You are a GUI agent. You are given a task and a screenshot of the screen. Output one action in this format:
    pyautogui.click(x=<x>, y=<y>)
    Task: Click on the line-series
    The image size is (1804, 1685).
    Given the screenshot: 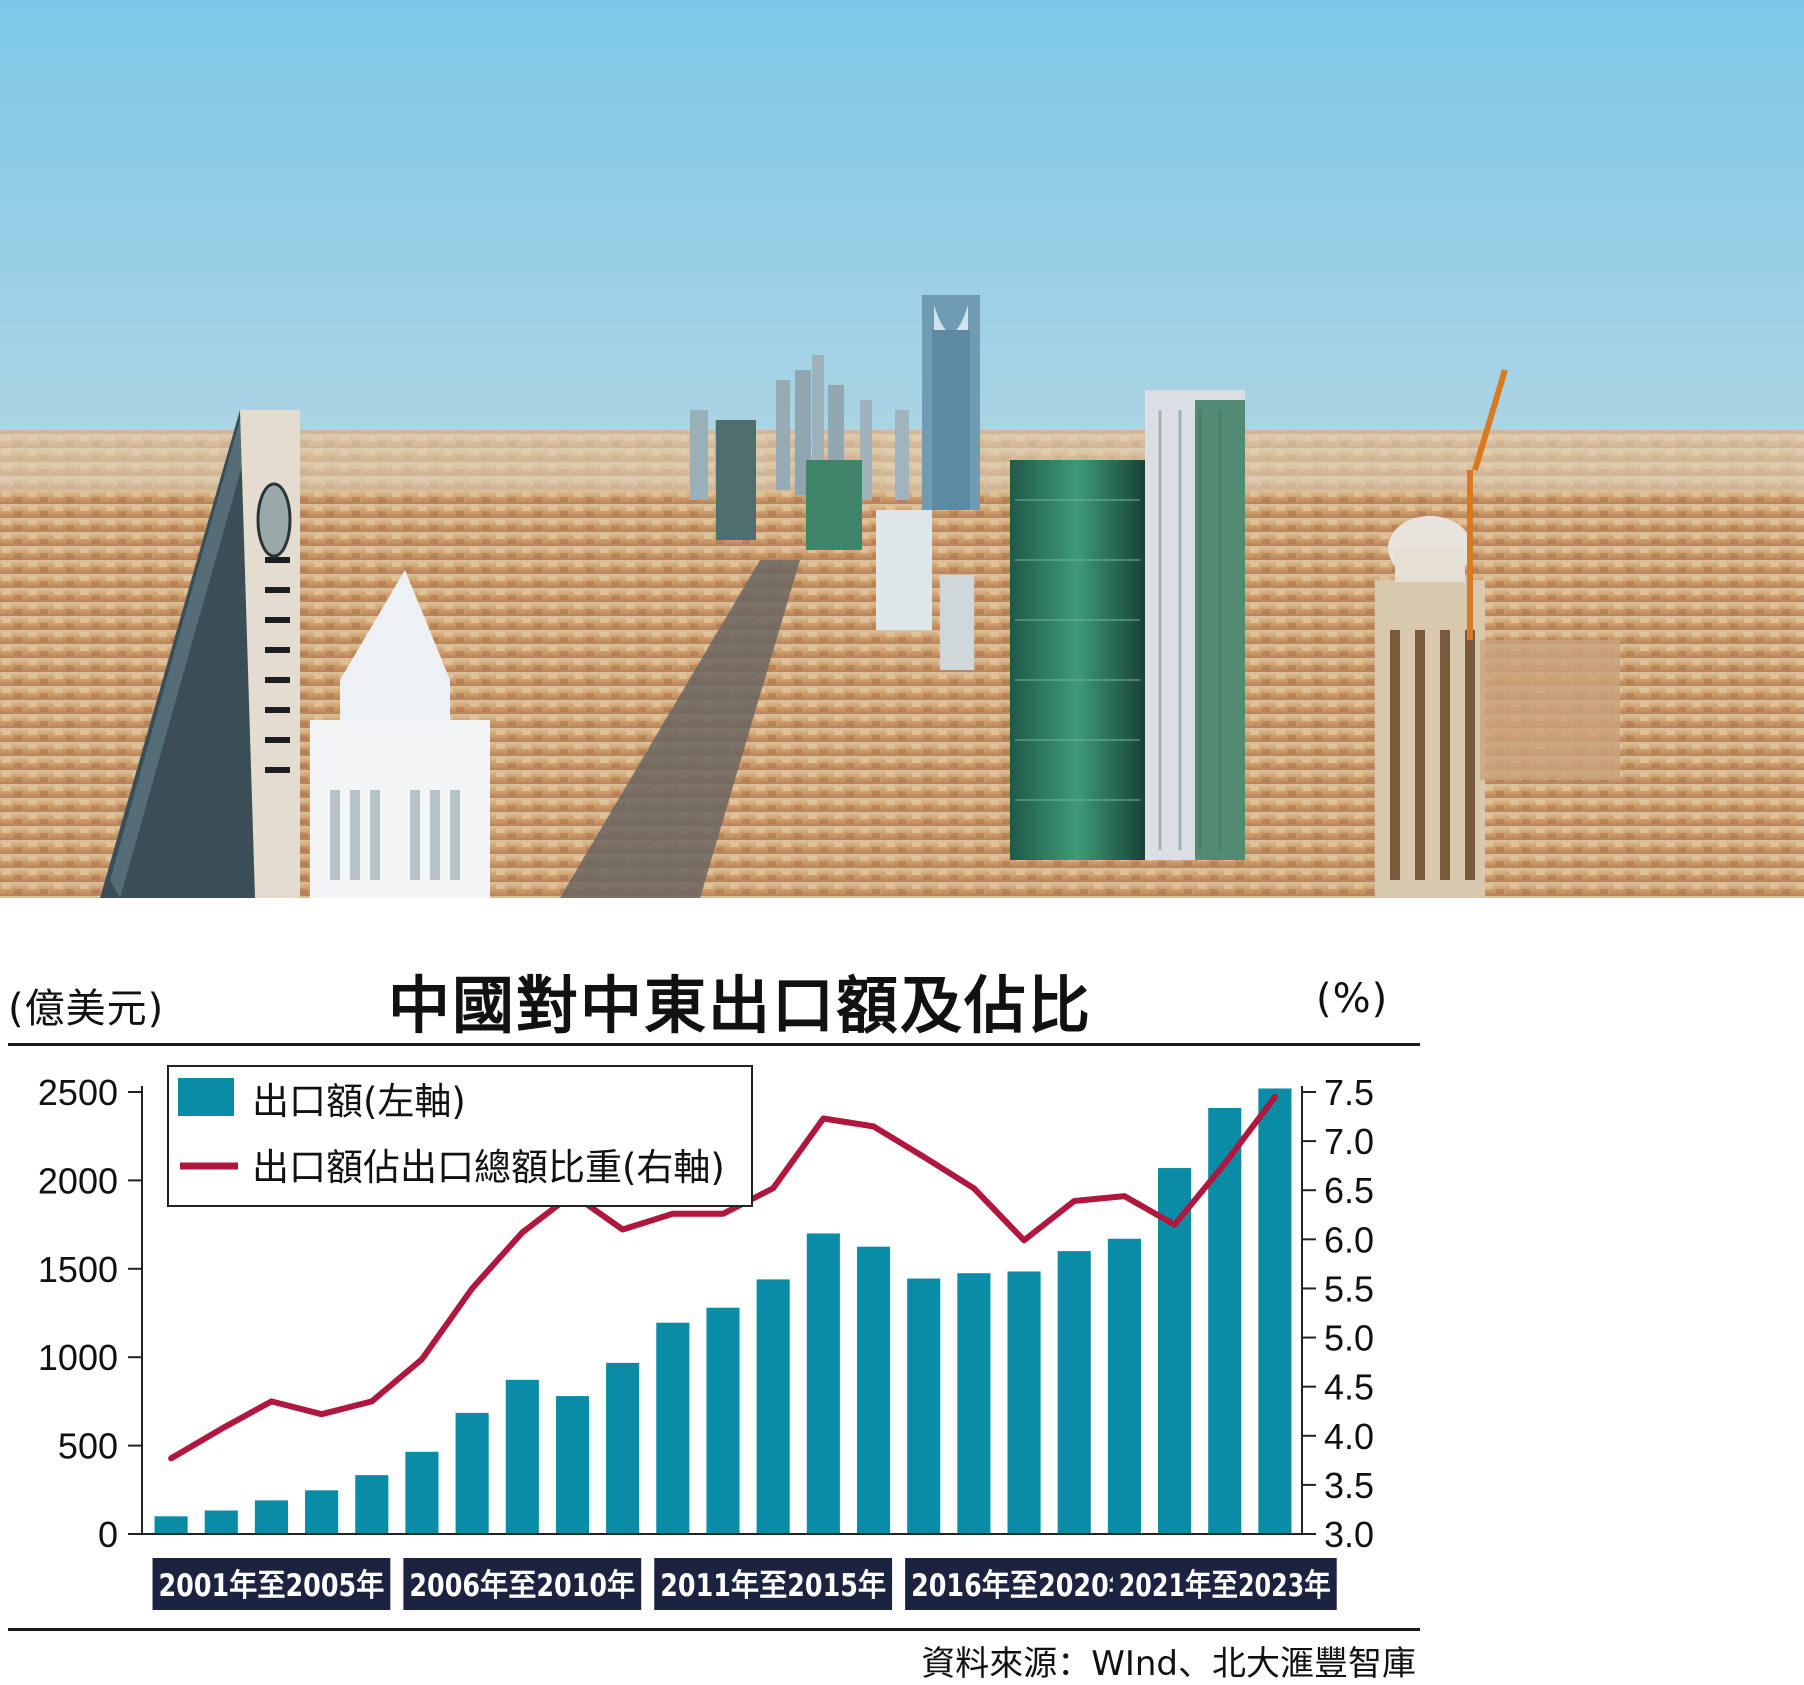 What is the action you would take?
    pyautogui.click(x=723, y=1277)
    